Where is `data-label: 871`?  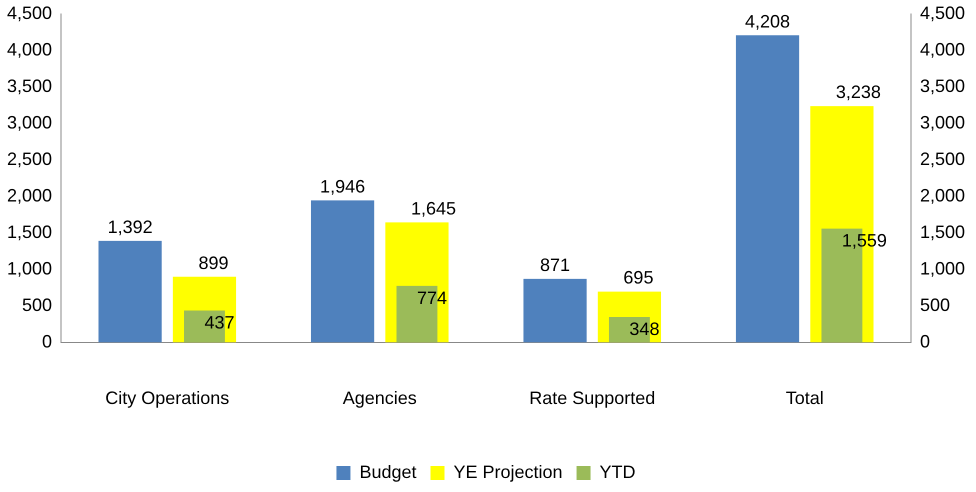
data-label: 871 is located at coordinates (555, 264).